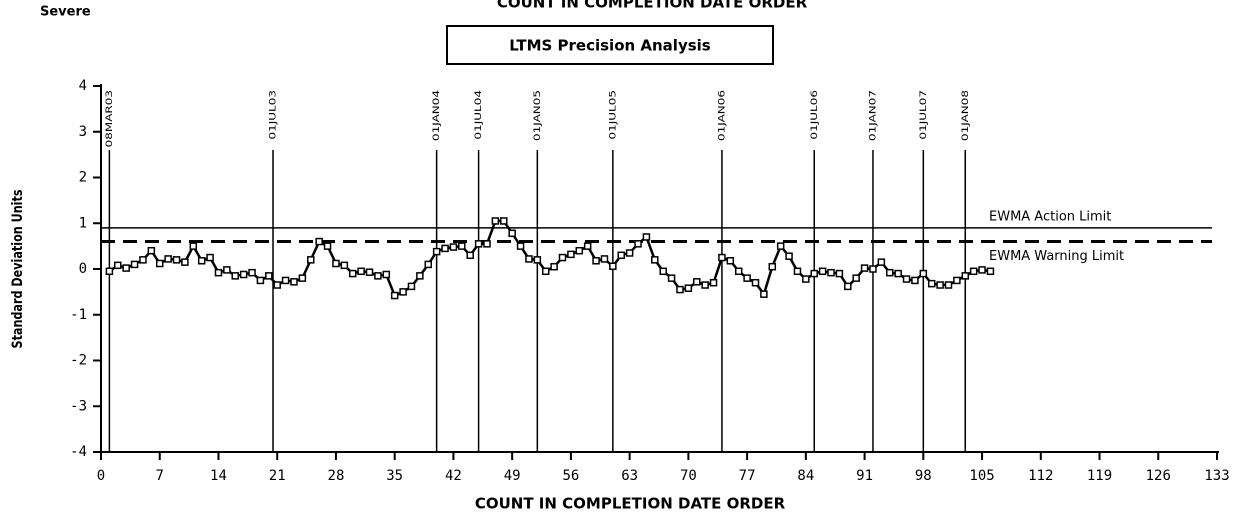 Image resolution: width=1239 pixels, height=514 pixels. I want to click on reference-label: 01JAN08, so click(965, 115).